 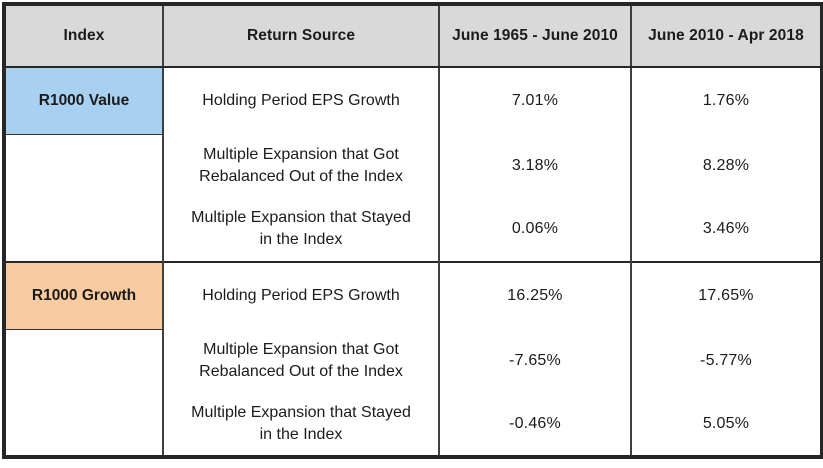 What do you see at coordinates (535, 166) in the screenshot?
I see `value-cell-period-1: 3.18%` at bounding box center [535, 166].